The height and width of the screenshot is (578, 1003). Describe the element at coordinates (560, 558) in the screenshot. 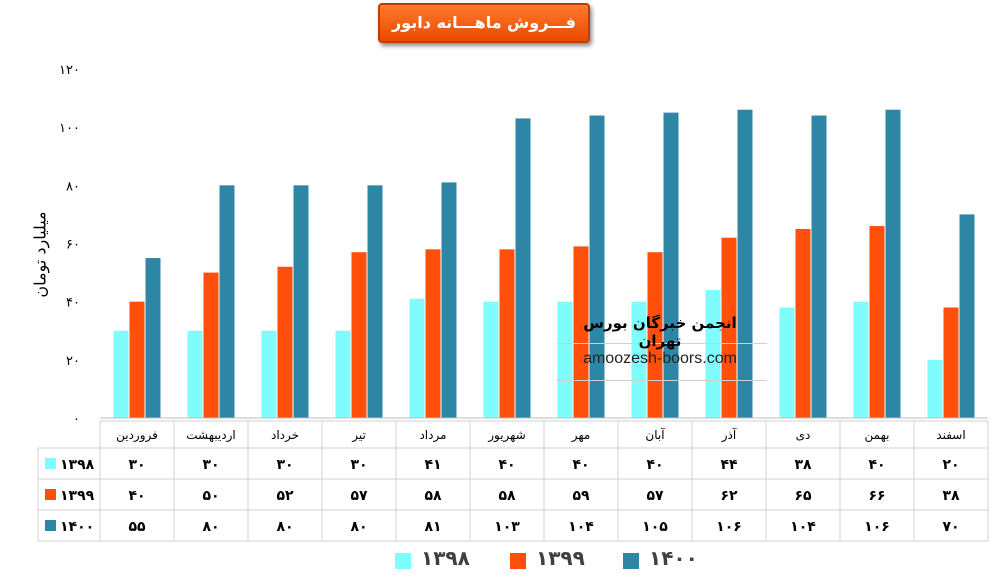

I see `legend-label-1399: ۱۳۹۹` at that location.